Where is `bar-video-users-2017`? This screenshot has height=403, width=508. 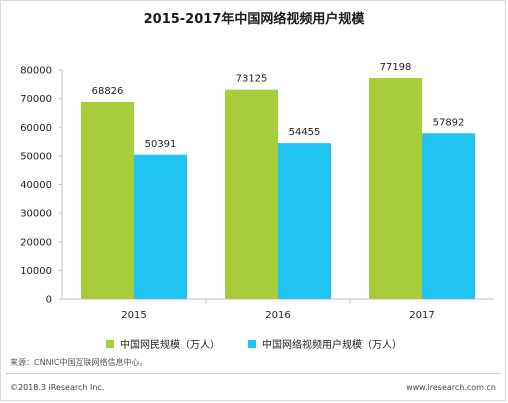
bar-video-users-2017 is located at coordinates (448, 216).